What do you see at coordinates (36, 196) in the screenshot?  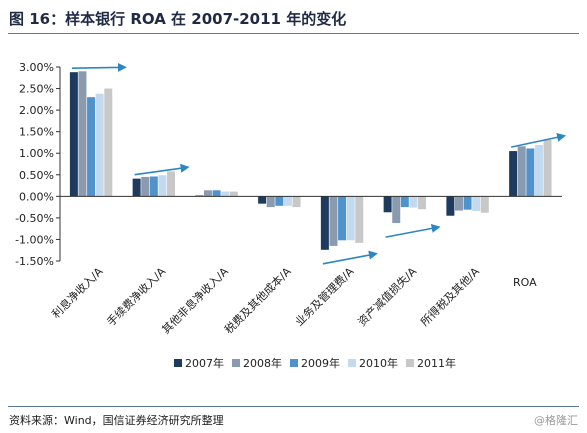 I see `y-tick-label: 0.00%` at bounding box center [36, 196].